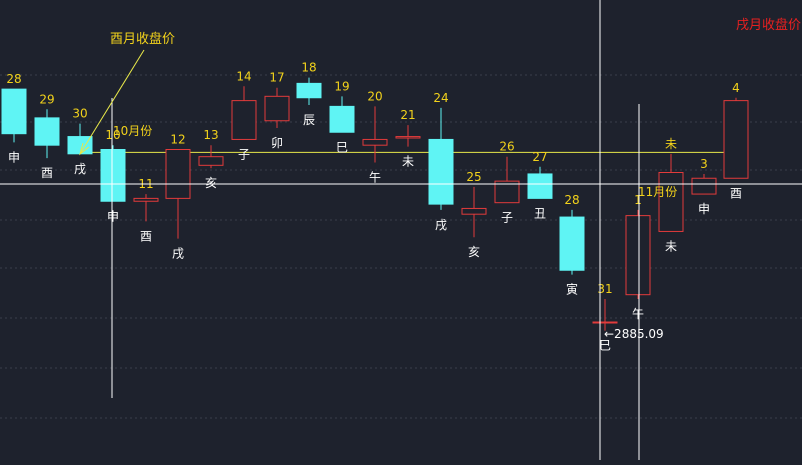  I want to click on candle-branch-label: 辰, so click(309, 120).